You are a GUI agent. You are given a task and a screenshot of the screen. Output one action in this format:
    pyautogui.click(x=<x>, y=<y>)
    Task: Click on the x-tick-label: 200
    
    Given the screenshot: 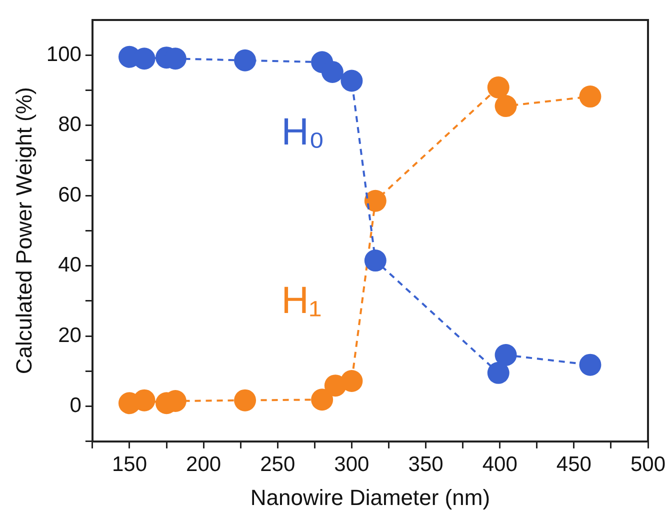 What is the action you would take?
    pyautogui.click(x=204, y=464)
    